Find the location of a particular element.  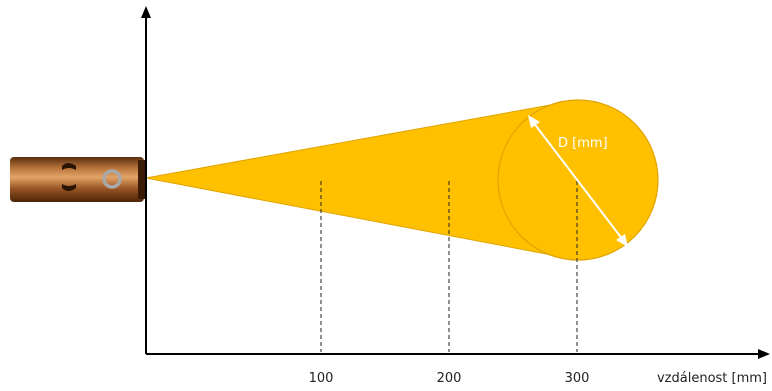

diameter-label: D [mm] is located at coordinates (583, 143).